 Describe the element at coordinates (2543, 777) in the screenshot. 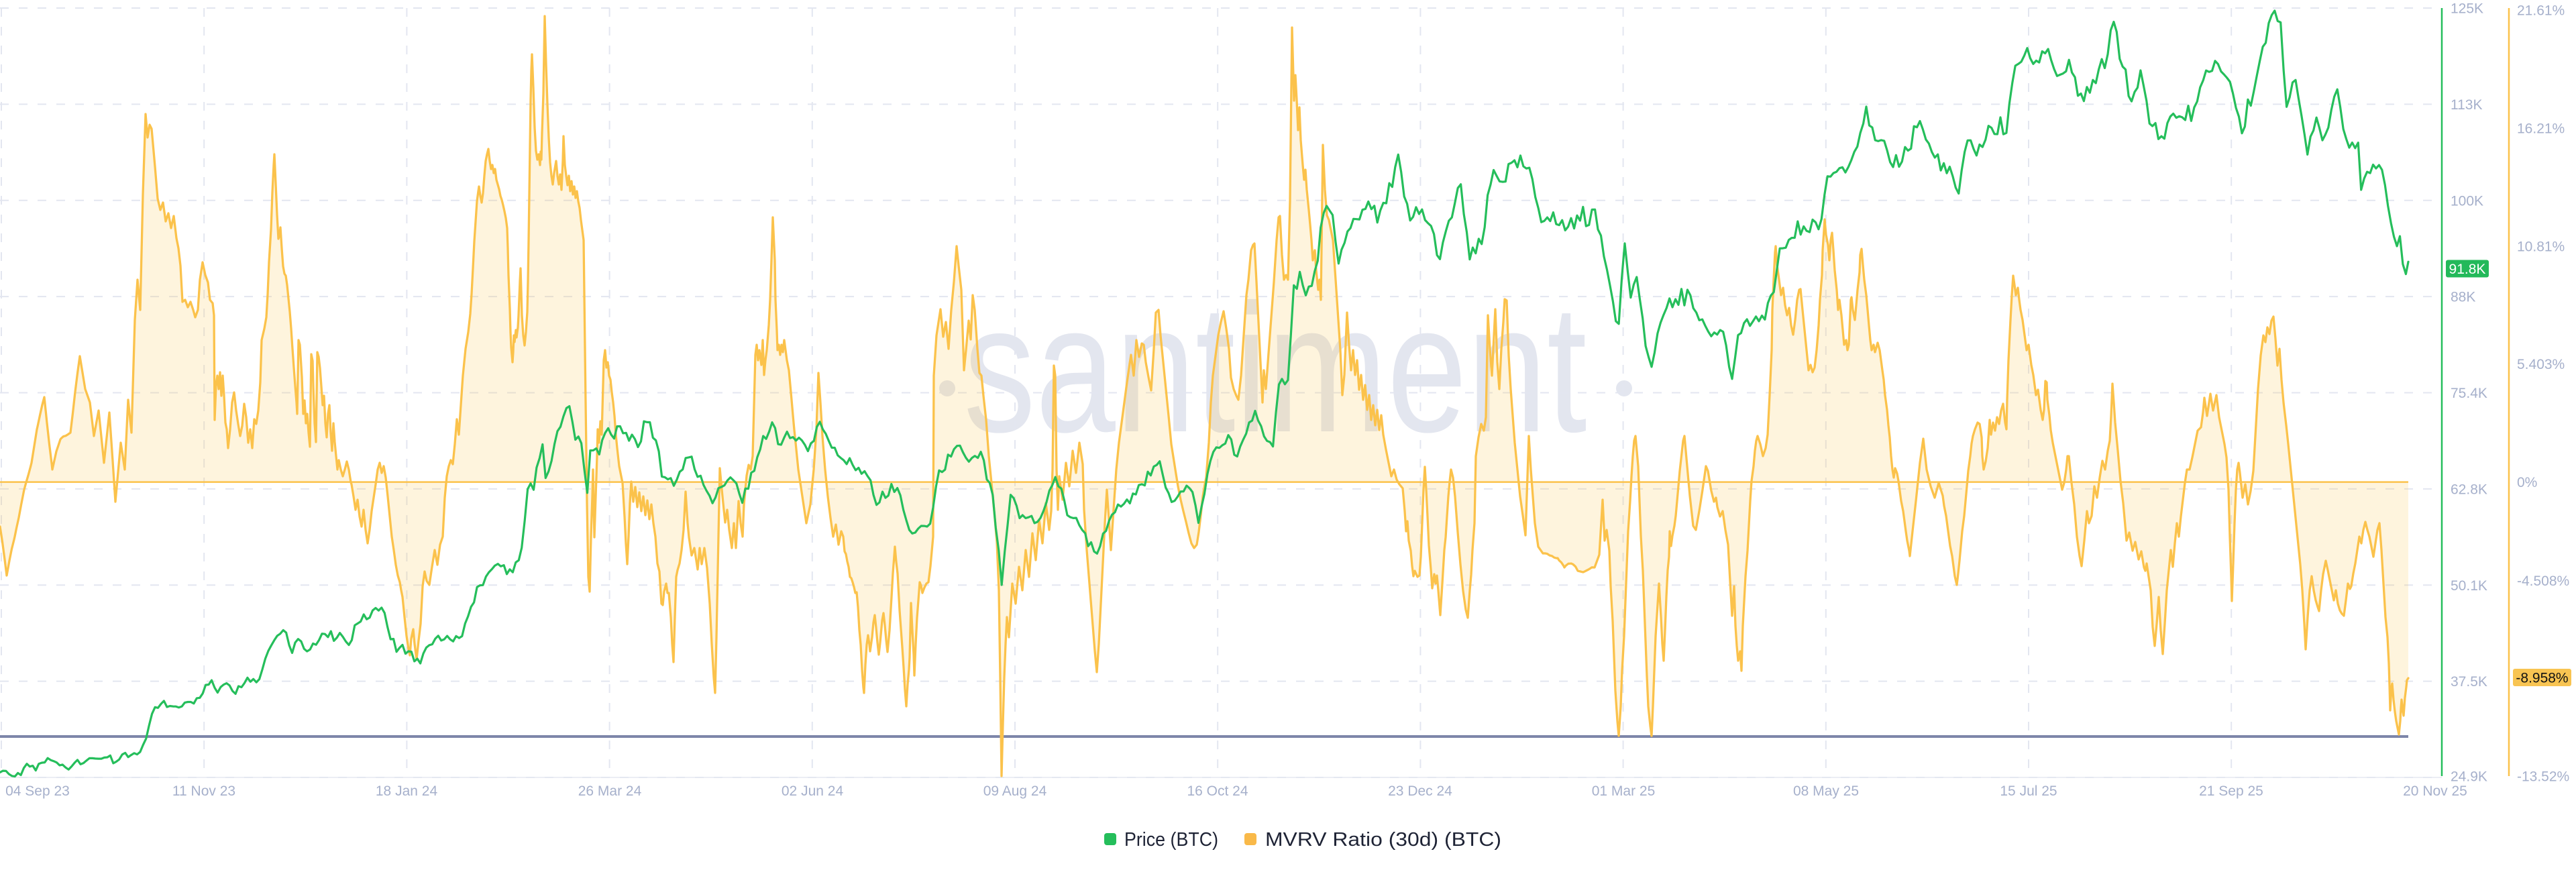

I see `svg-text: -13.52%` at that location.